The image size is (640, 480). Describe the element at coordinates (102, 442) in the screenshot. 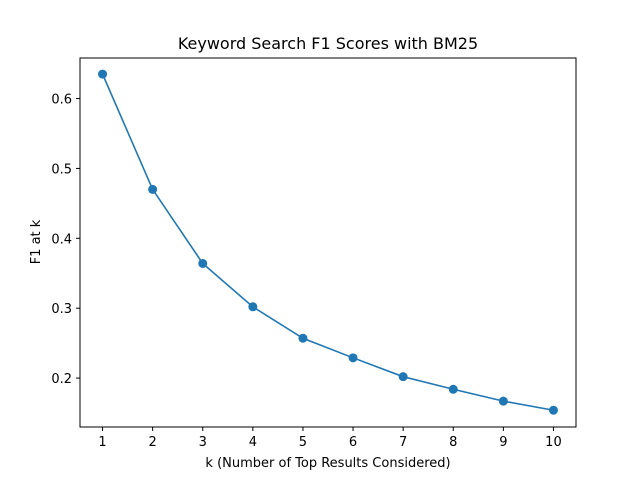

I see `x-tick-label: 1` at that location.